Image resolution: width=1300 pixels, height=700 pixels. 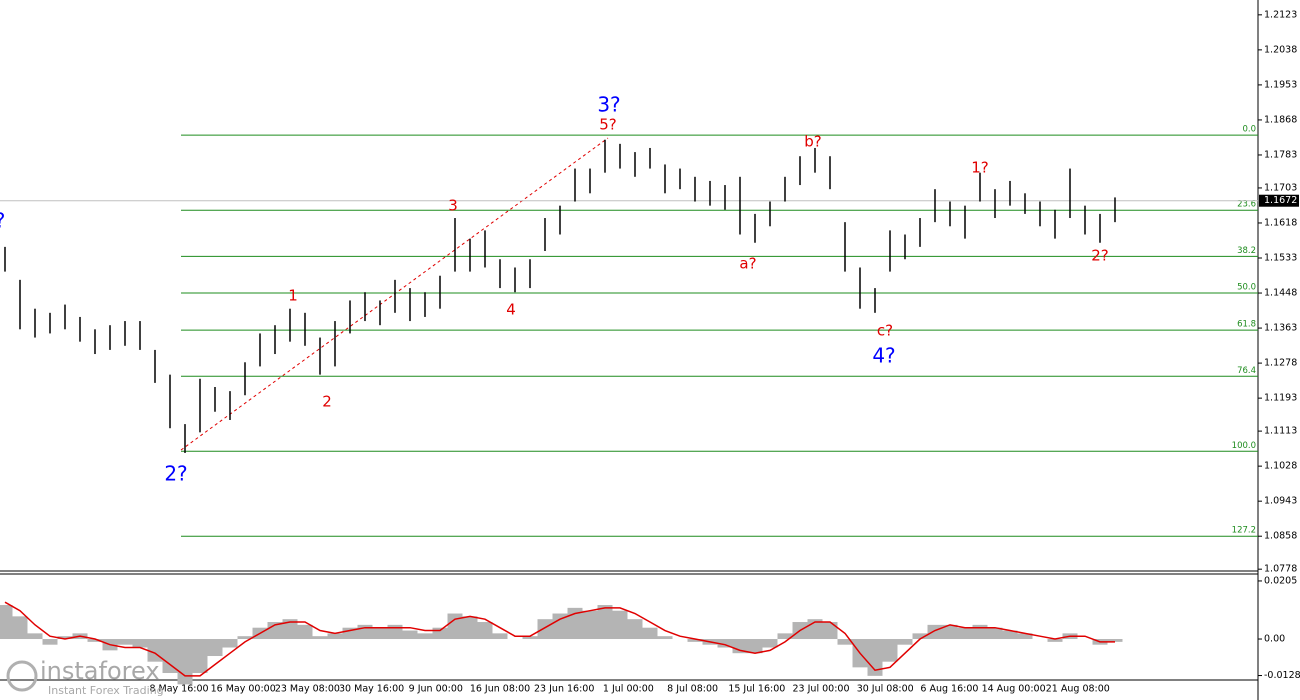 What do you see at coordinates (1280, 49) in the screenshot?
I see `y-tick-label: 1.2038` at bounding box center [1280, 49].